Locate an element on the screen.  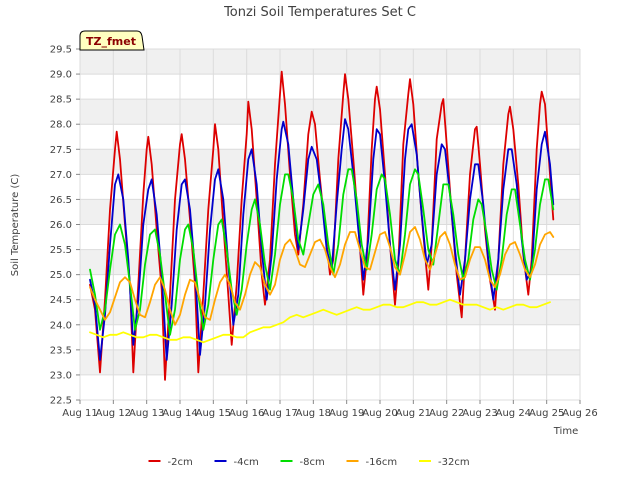
y-tick-label: 22.5 is located at coordinates (61, 401).